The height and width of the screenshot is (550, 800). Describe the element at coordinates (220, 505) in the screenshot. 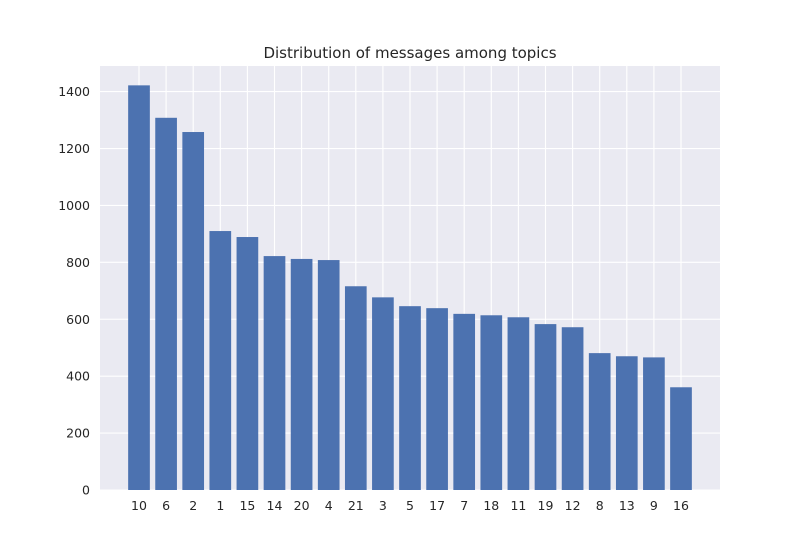

I see `x-tick-label: 1` at that location.